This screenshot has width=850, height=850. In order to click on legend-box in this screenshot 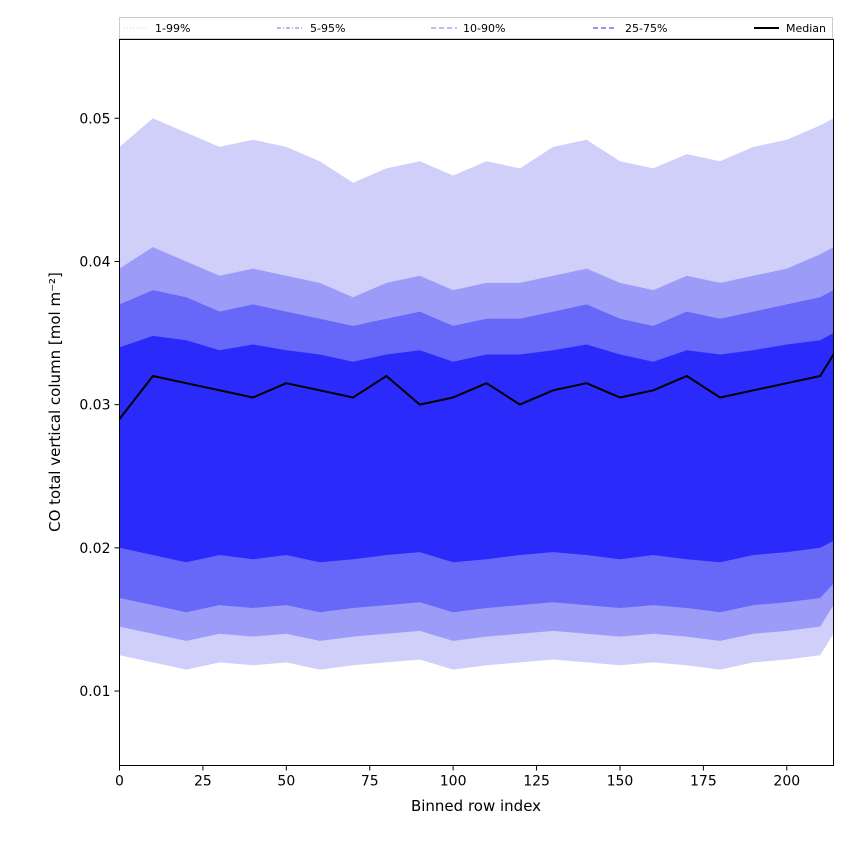, I will do `click(476, 28)`.